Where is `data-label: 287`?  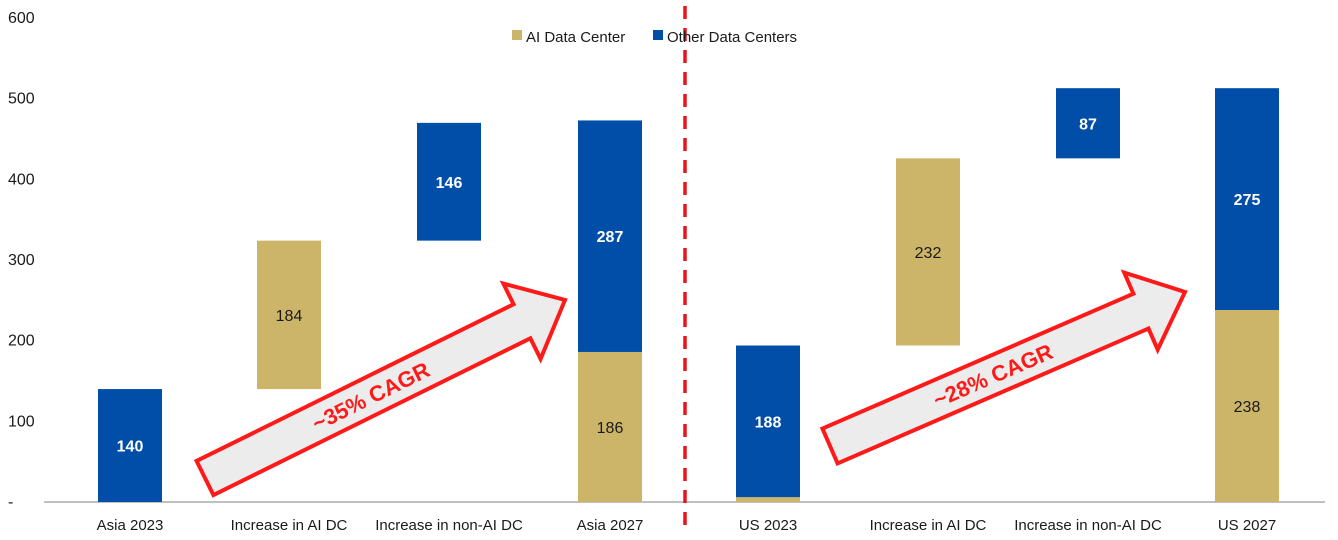
data-label: 287 is located at coordinates (610, 237).